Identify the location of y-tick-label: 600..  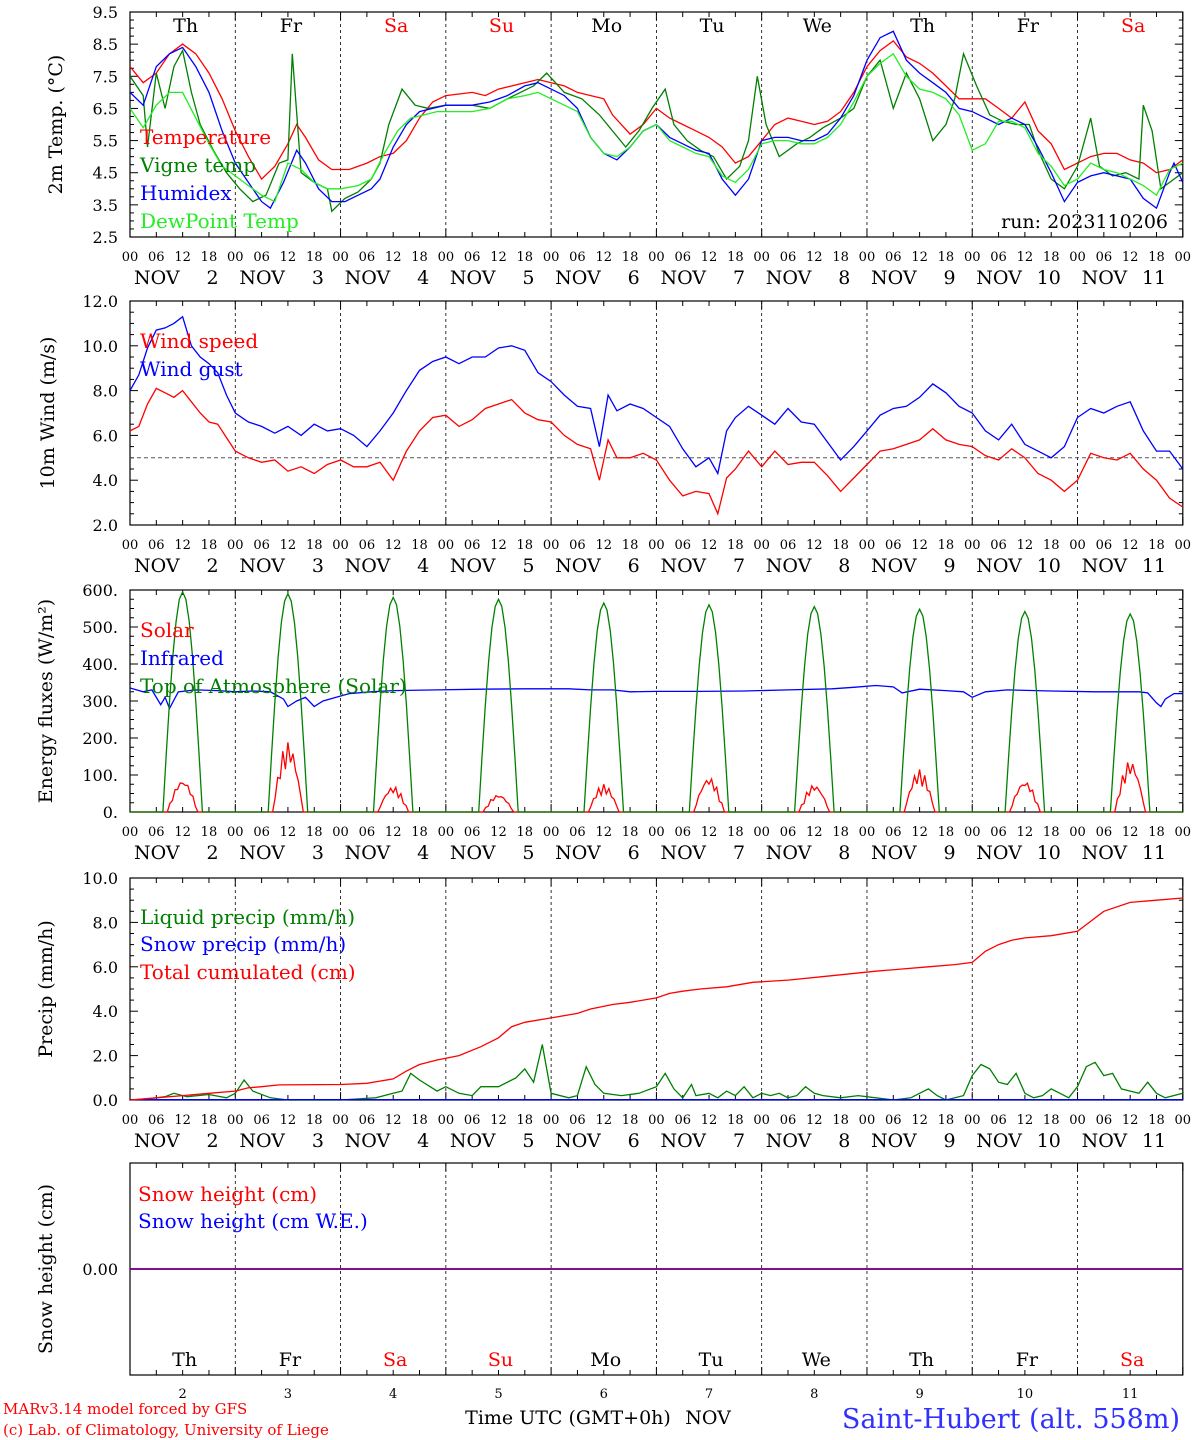
(100, 590).